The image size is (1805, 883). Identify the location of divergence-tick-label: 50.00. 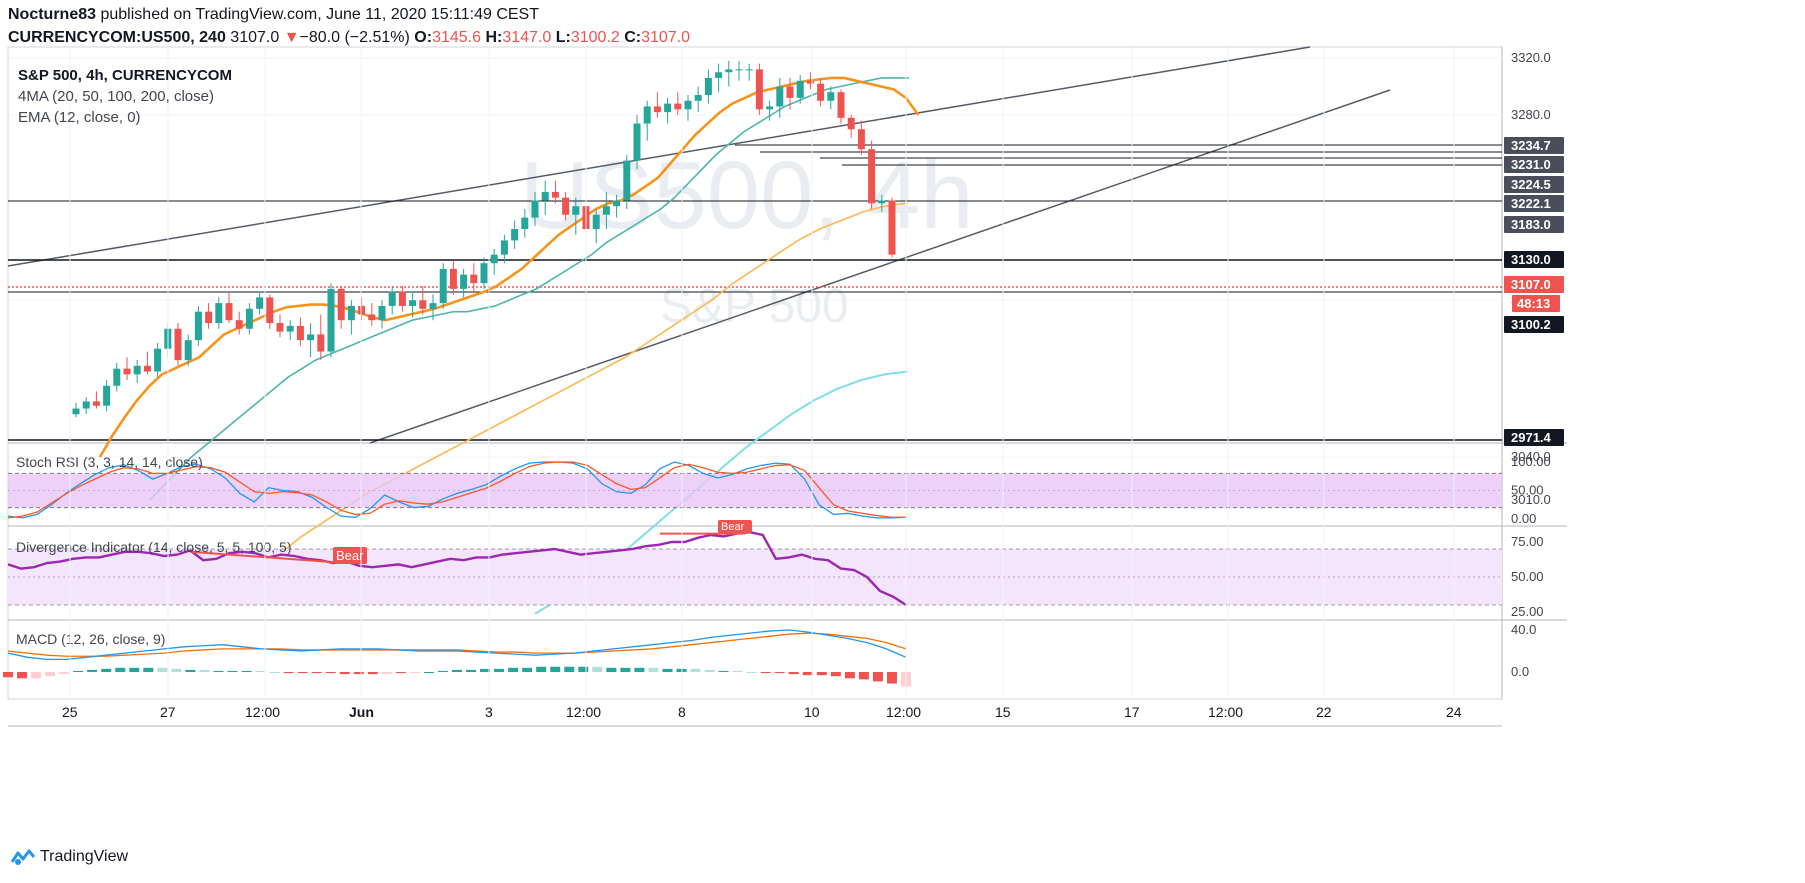
(1527, 576).